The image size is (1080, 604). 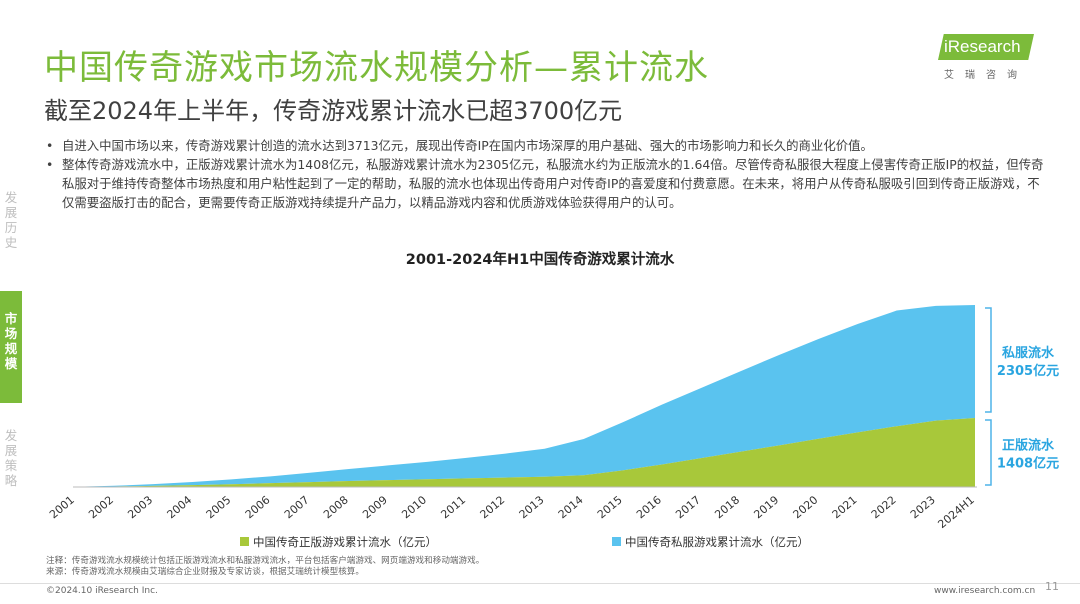 I want to click on chart-title: 2001-2024年H1中国传奇游戏累计流水, so click(x=540, y=260).